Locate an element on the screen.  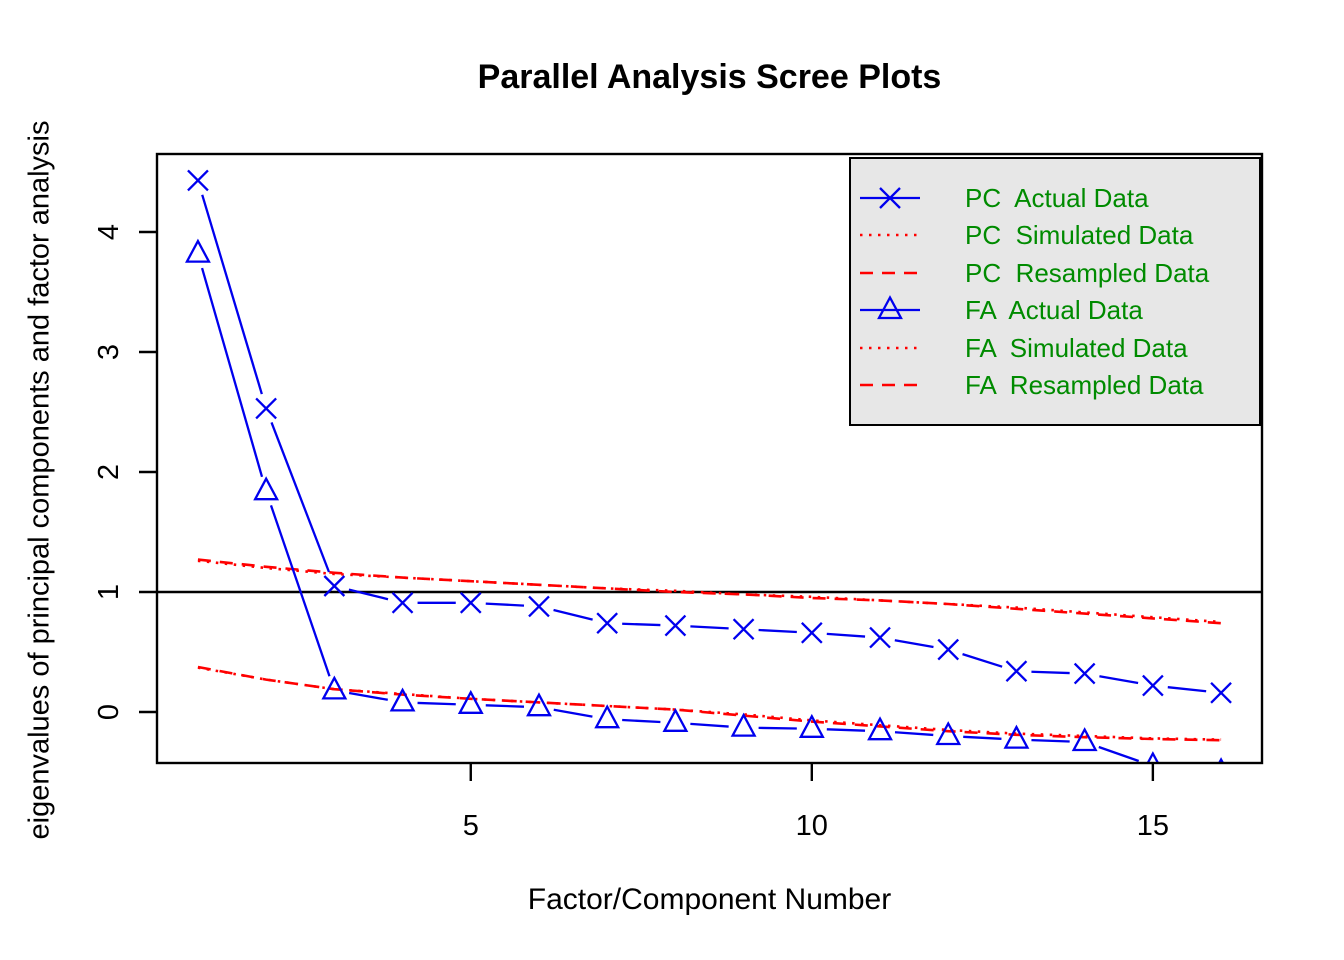
legend-label: PC Simulated Data is located at coordinates (1079, 235).